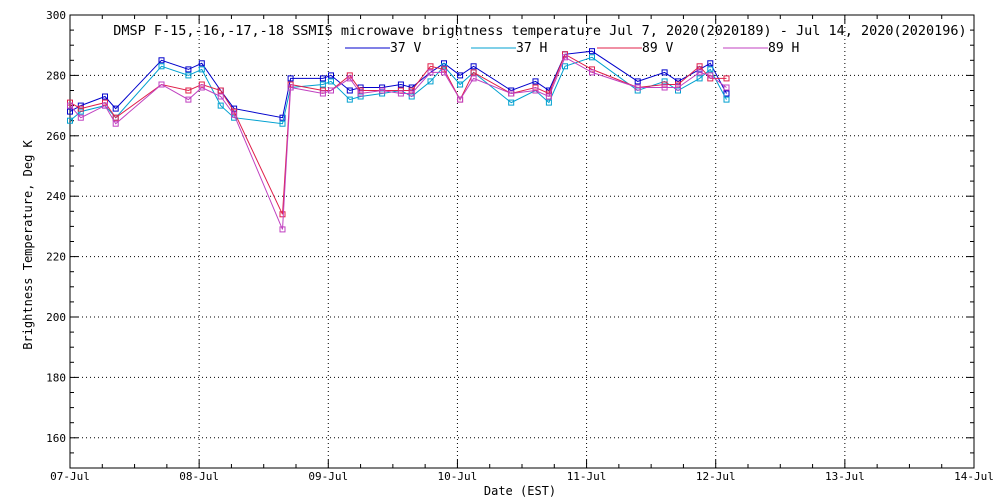 The width and height of the screenshot is (1000, 500). I want to click on y-tick-label: 280, so click(56, 75).